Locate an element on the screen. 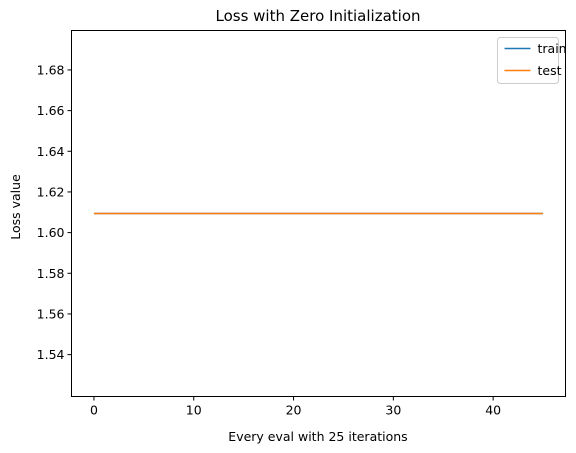 This screenshot has height=453, width=576. y-tick-label: 1.56 is located at coordinates (51, 313).